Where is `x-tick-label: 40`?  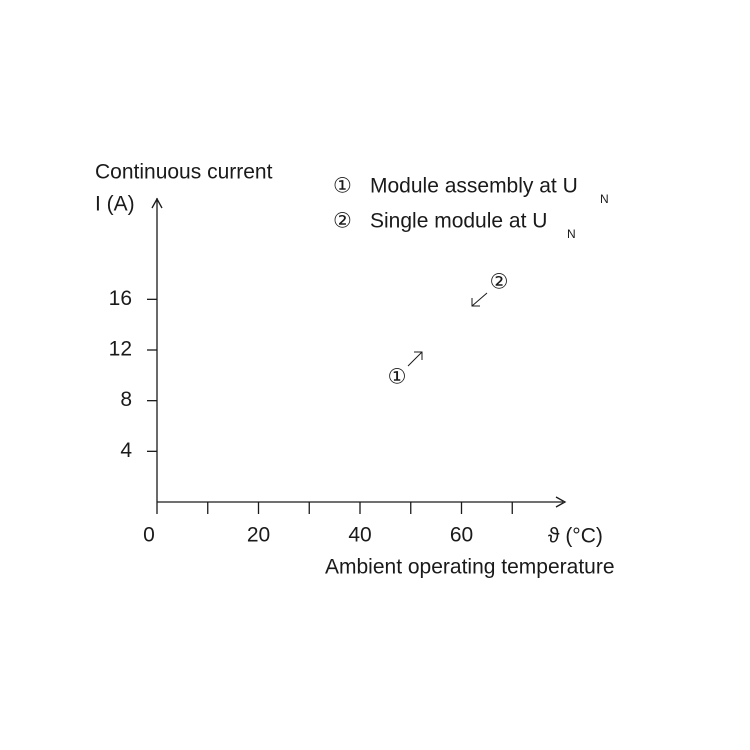
x-tick-label: 40 is located at coordinates (359, 535).